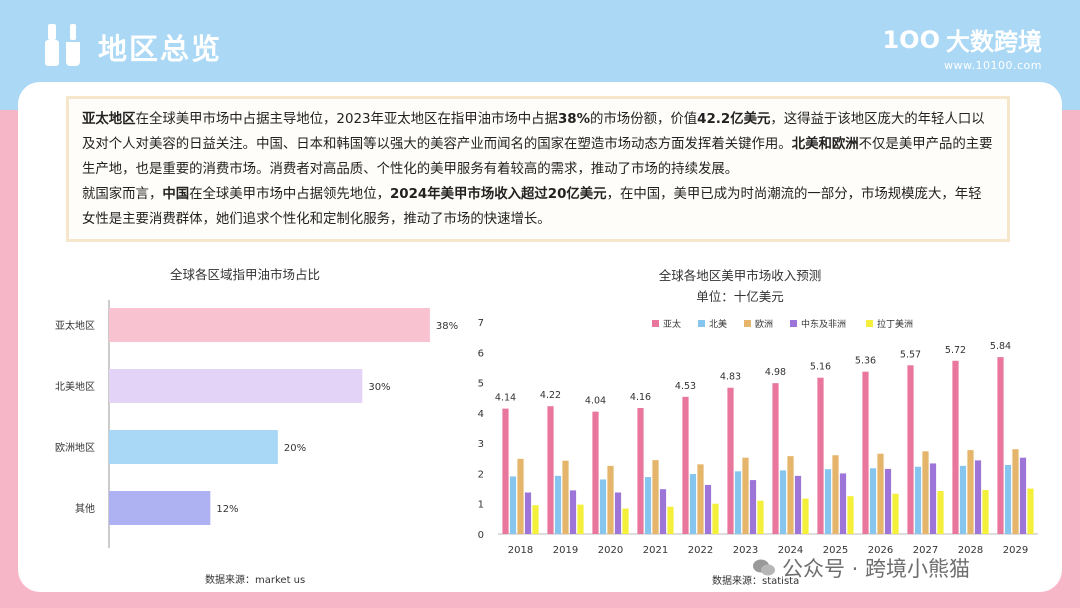  Describe the element at coordinates (85, 508) in the screenshot. I see `category-label: 其他` at that location.